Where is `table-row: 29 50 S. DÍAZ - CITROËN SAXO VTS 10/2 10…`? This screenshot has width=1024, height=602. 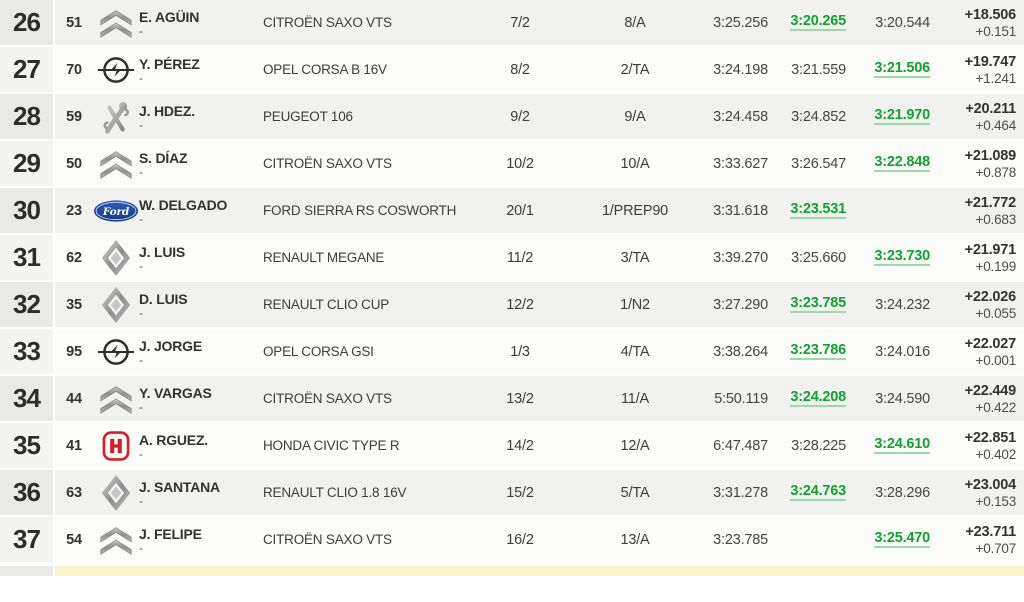
table-row: 29 50 S. DÍAZ - CITROËN SAXO VTS 10/2 10… is located at coordinates (512, 164).